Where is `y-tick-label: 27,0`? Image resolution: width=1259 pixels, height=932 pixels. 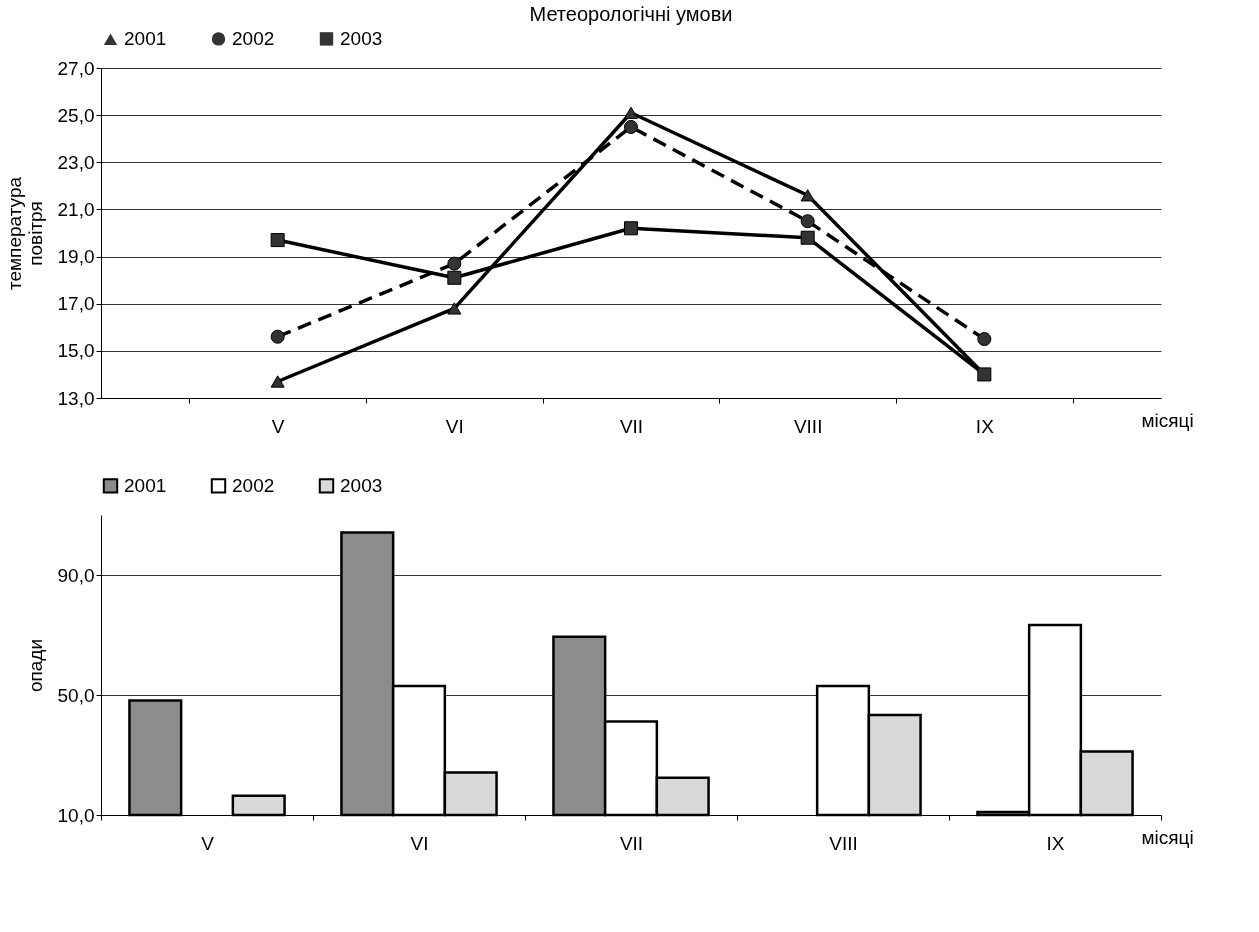
y-tick-label: 27,0 is located at coordinates (76, 68).